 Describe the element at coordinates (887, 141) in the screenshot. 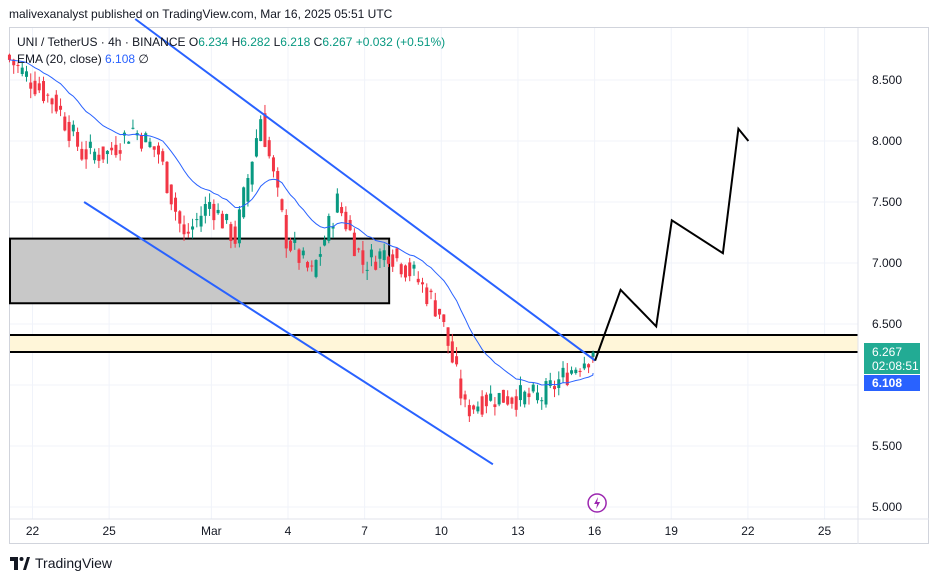

I see `y-tick-label: 8.000` at that location.